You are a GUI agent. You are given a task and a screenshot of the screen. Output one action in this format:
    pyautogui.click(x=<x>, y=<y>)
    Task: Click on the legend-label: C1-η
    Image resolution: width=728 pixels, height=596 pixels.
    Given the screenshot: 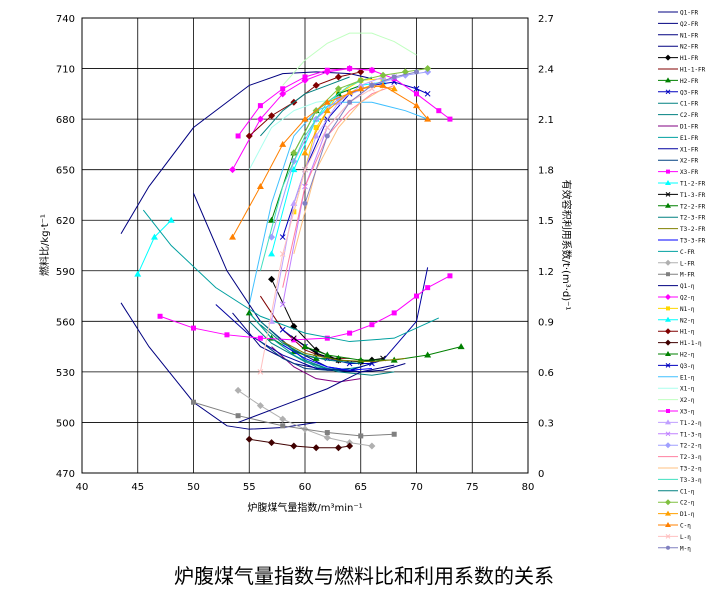 What is the action you would take?
    pyautogui.click(x=687, y=491)
    